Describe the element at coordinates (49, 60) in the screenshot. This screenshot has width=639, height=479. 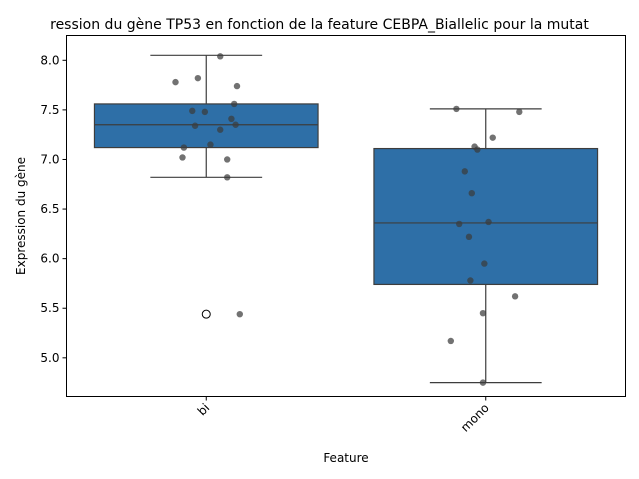
I see `y-tick-label: 8.0` at that location.